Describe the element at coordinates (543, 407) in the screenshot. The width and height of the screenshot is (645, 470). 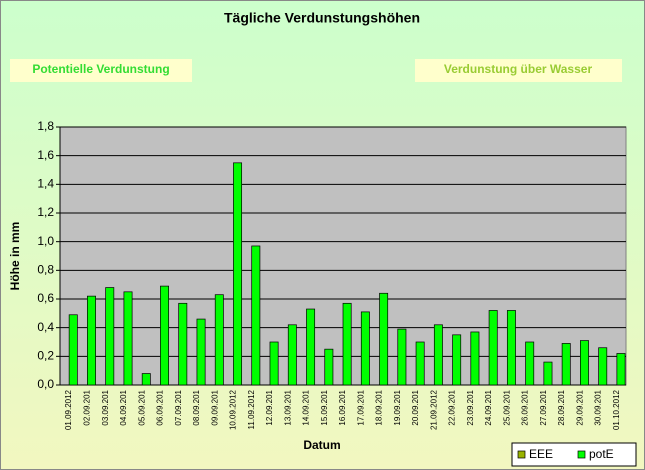
I see `x-tick-label: 27.09.201` at that location.